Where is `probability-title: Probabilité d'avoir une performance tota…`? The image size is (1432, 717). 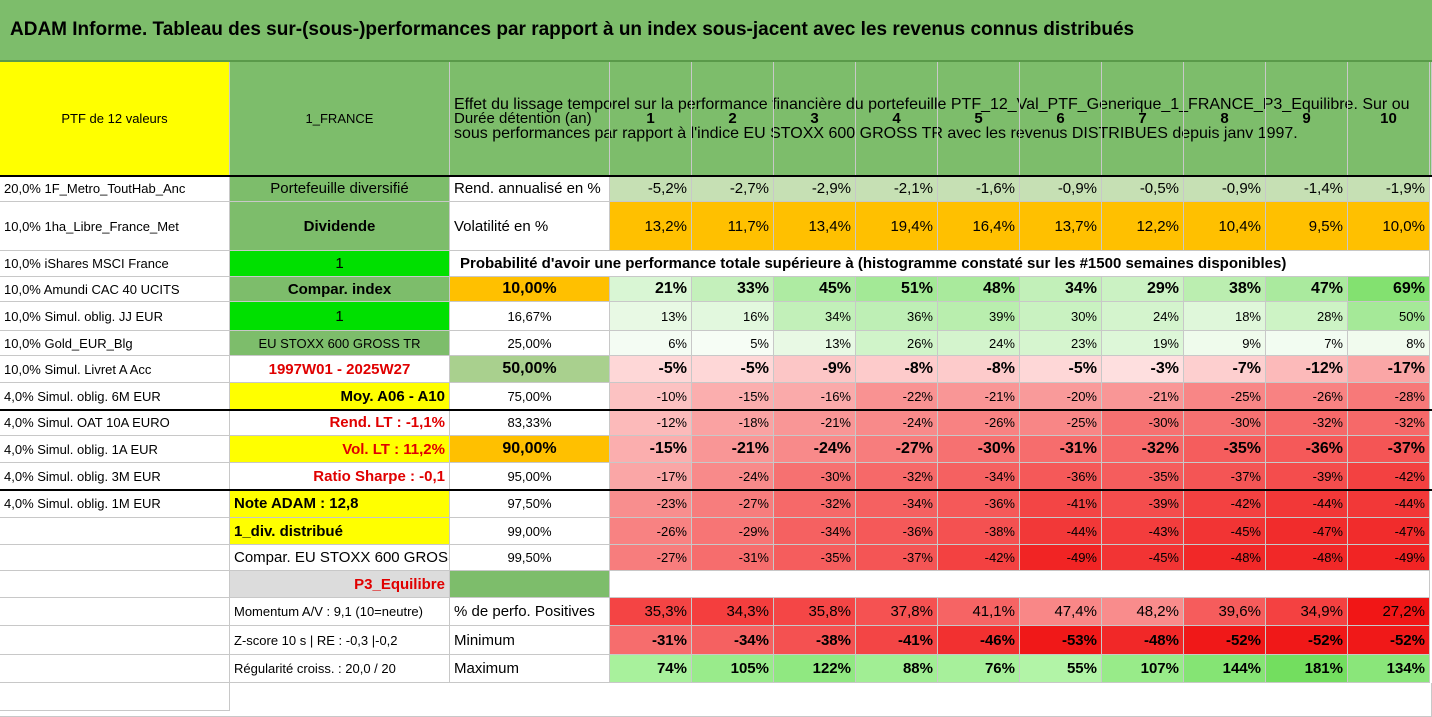 probability-title: Probabilité d'avoir une performance tota… is located at coordinates (940, 264).